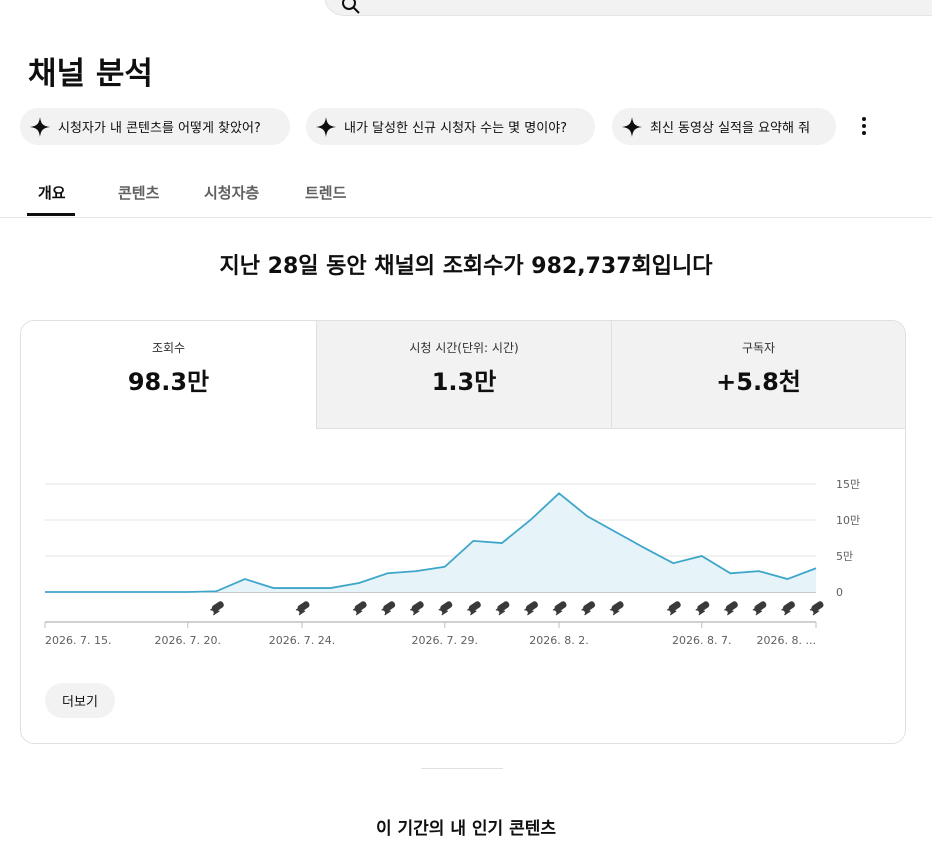  I want to click on tab: 개요, so click(52, 193).